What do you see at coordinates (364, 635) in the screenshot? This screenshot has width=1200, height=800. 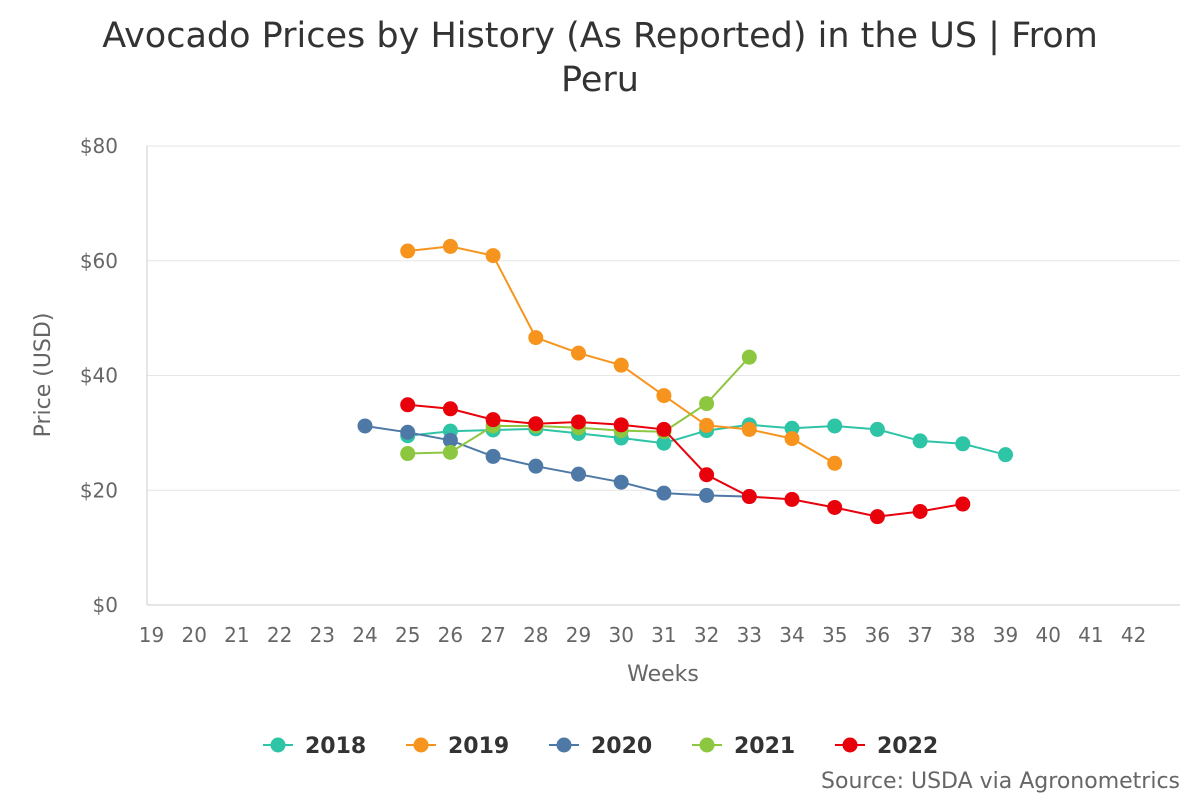 I see `x-tick-label: 24` at bounding box center [364, 635].